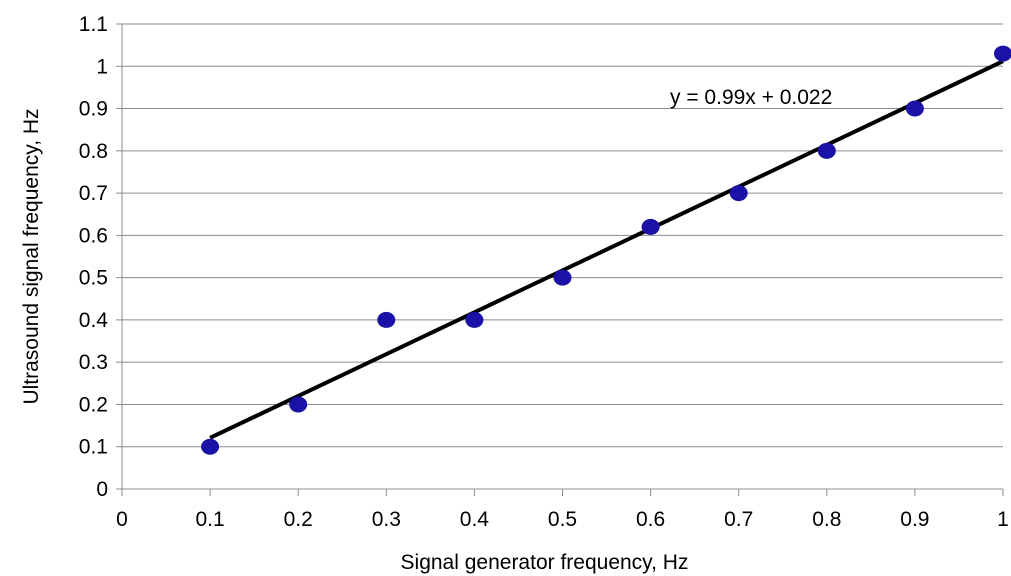 Image resolution: width=1011 pixels, height=576 pixels. Describe the element at coordinates (93, 109) in the screenshot. I see `y-tick-label: 0.9` at that location.